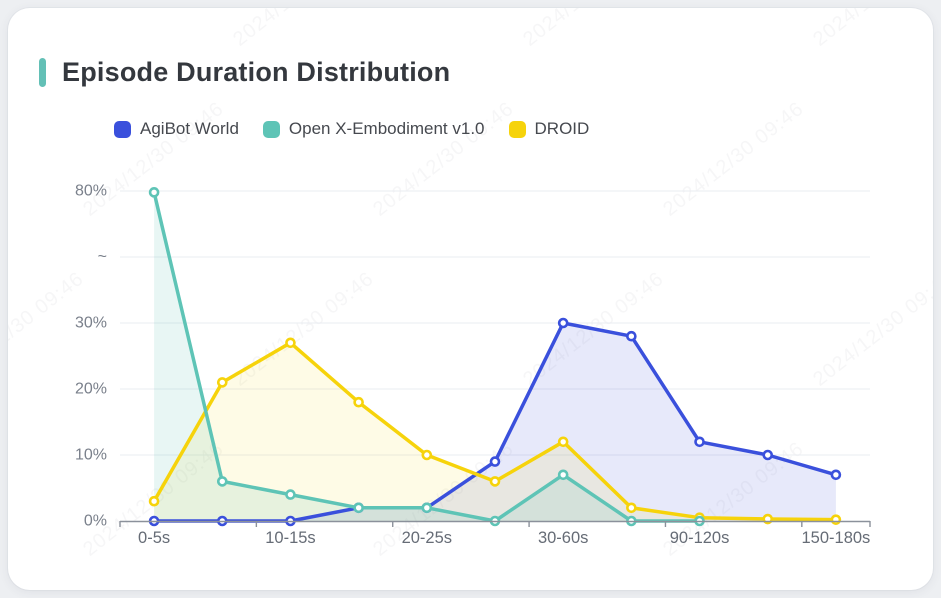  I want to click on data-point-open-x-embodiment-v1-0-20-25s, so click(427, 508).